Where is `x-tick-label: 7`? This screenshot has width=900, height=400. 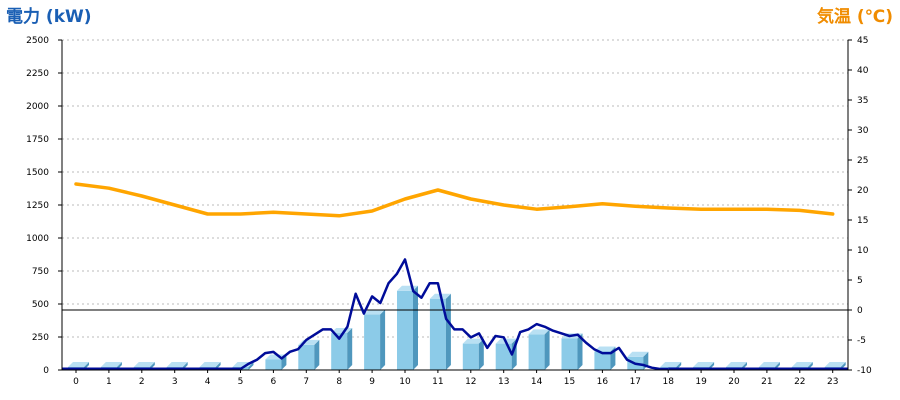 x-tick-label: 7 is located at coordinates (306, 382).